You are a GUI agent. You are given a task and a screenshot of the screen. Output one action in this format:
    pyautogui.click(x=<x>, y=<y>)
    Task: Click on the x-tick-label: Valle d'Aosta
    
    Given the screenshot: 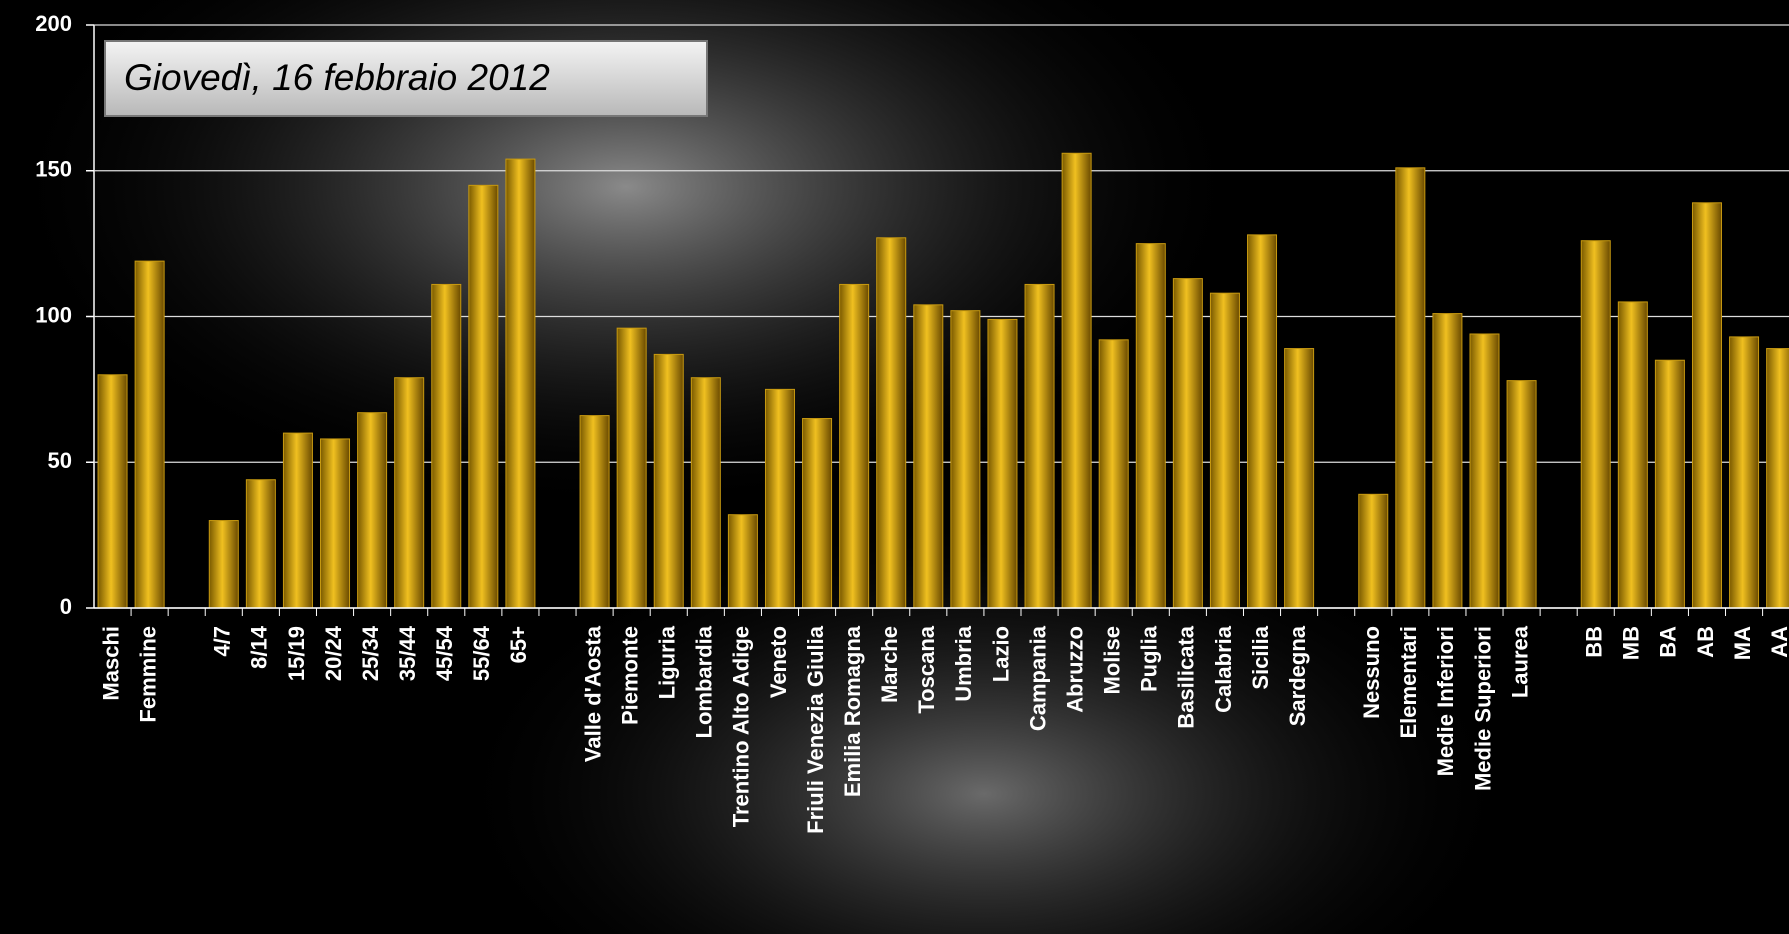 What is the action you would take?
    pyautogui.click(x=592, y=693)
    